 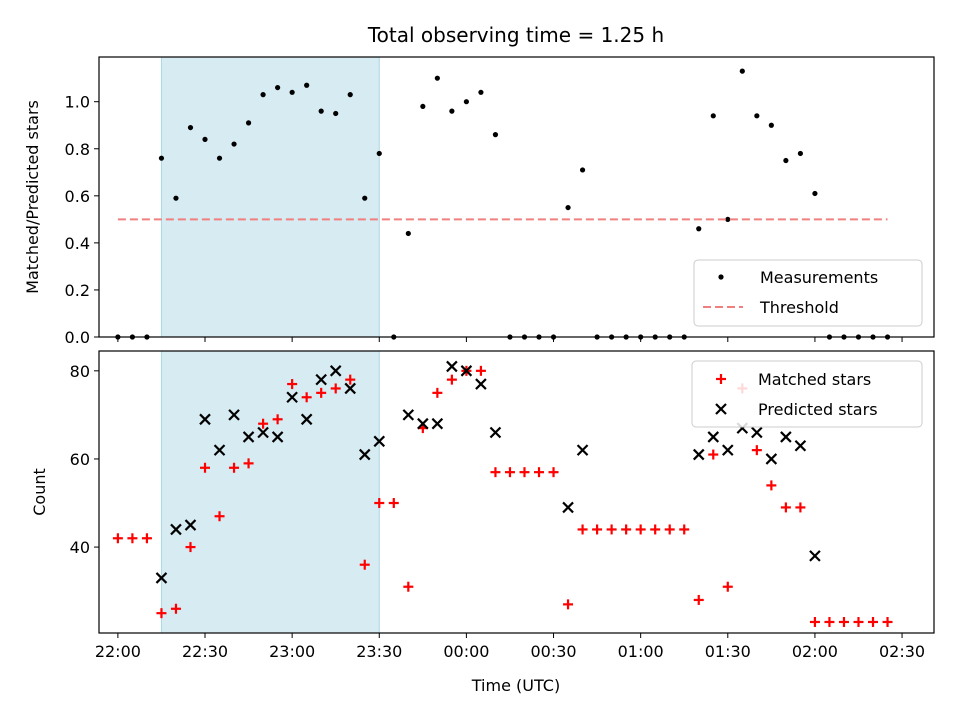 What do you see at coordinates (32, 197) in the screenshot?
I see `ratio-y-axis-label: Matched/Predicted stars` at bounding box center [32, 197].